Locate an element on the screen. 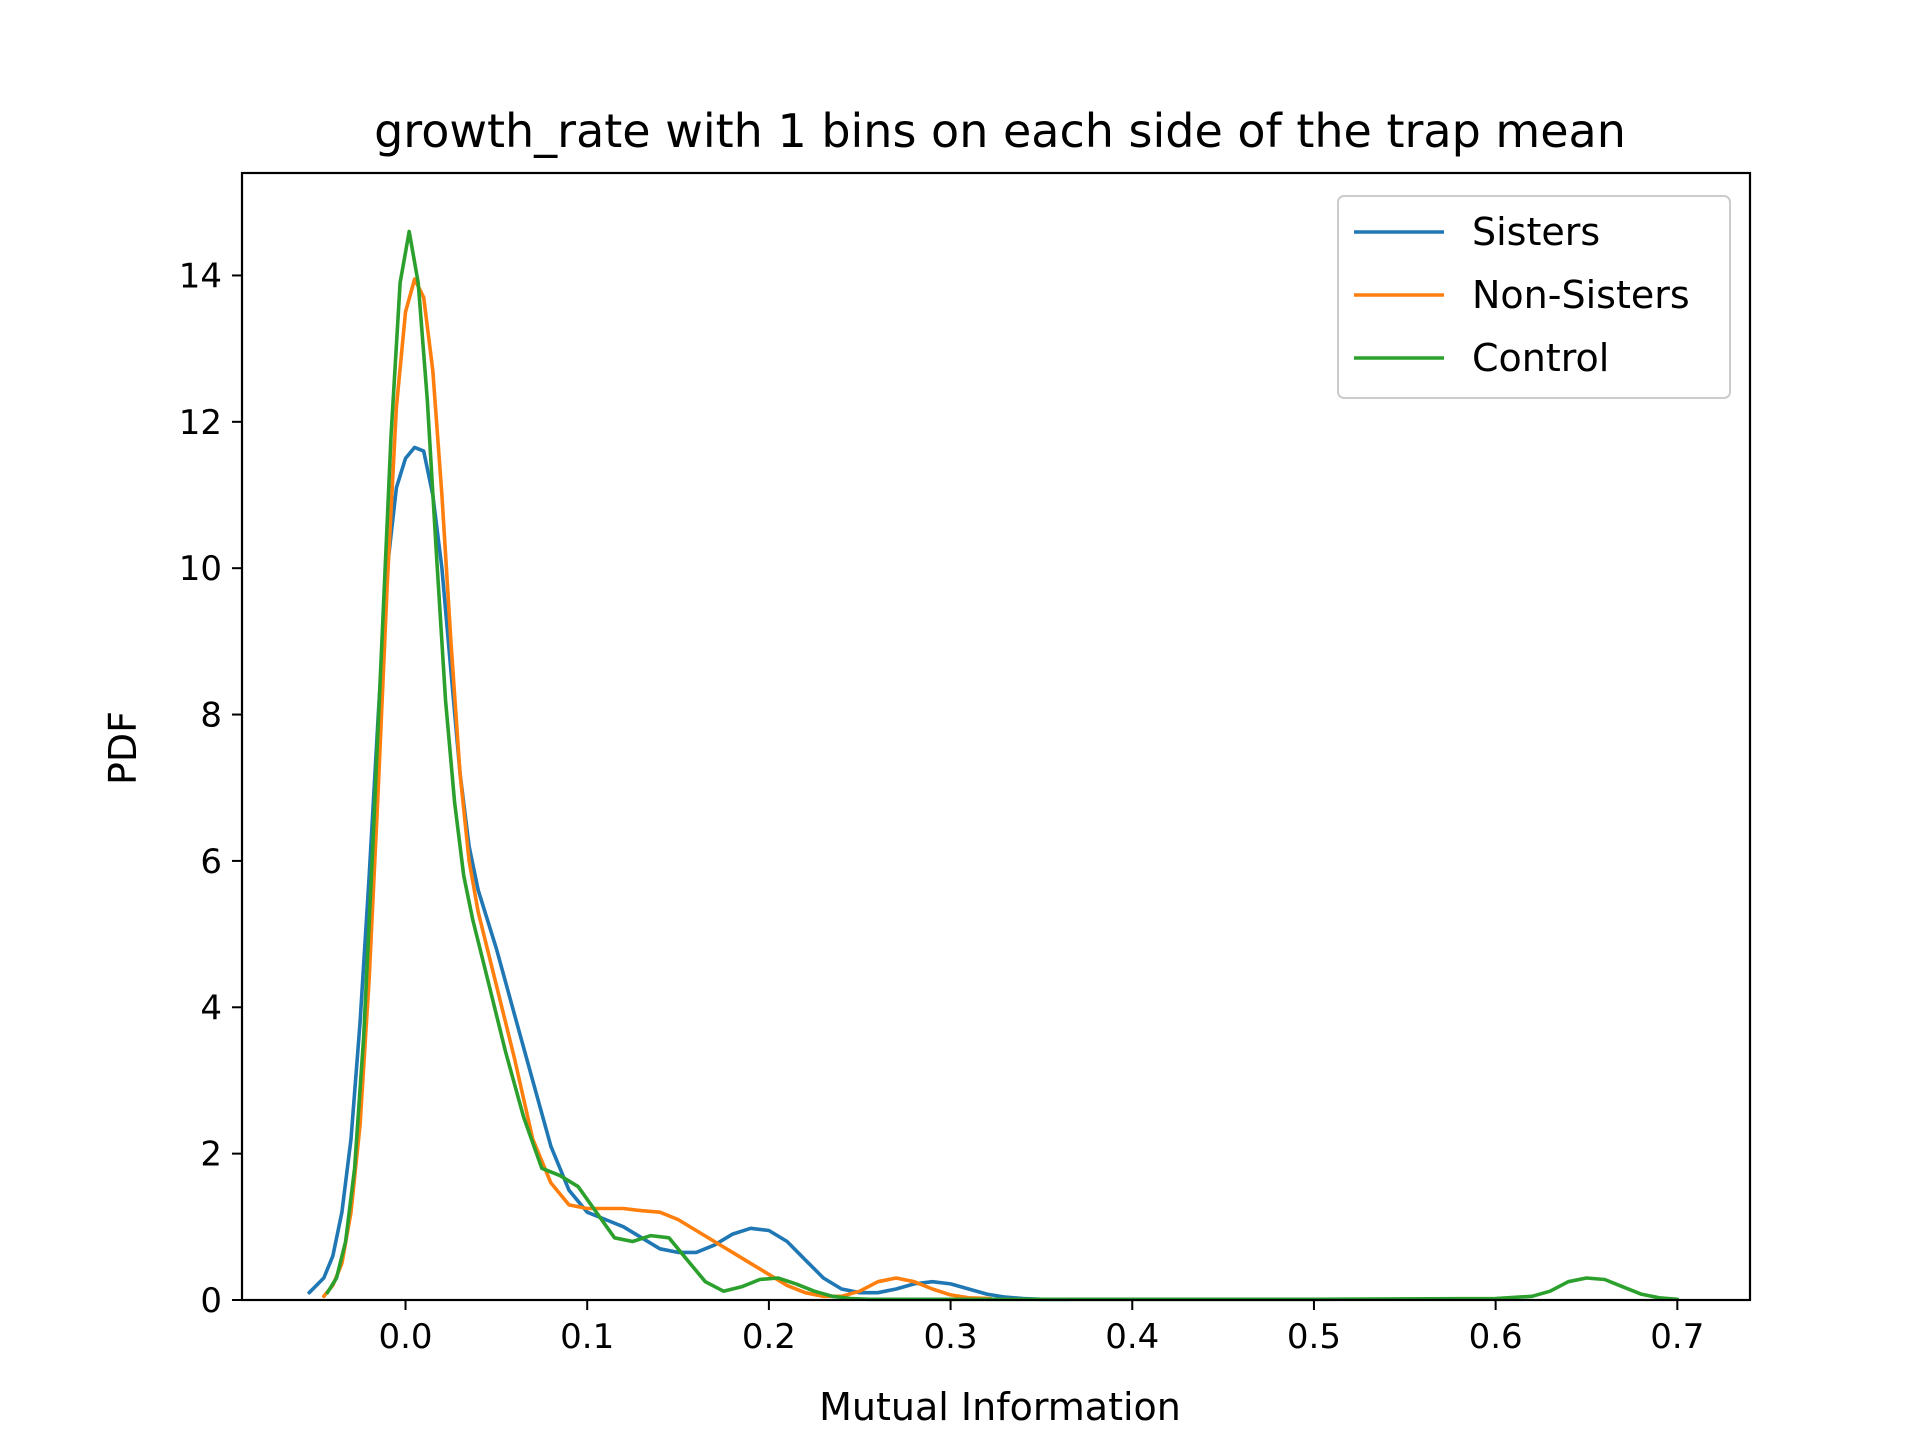  y-tick-label: 0 is located at coordinates (211, 1301).